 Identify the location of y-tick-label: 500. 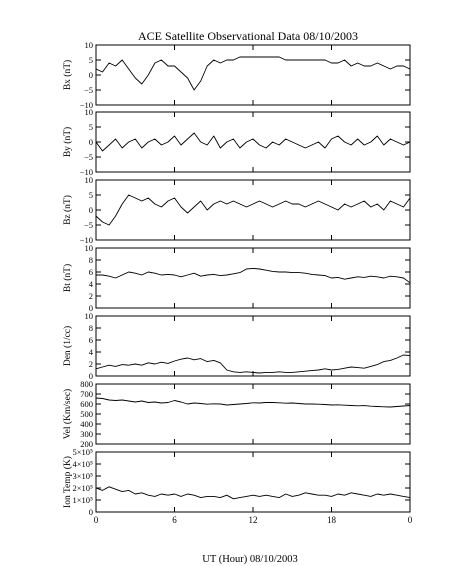
(86, 414).